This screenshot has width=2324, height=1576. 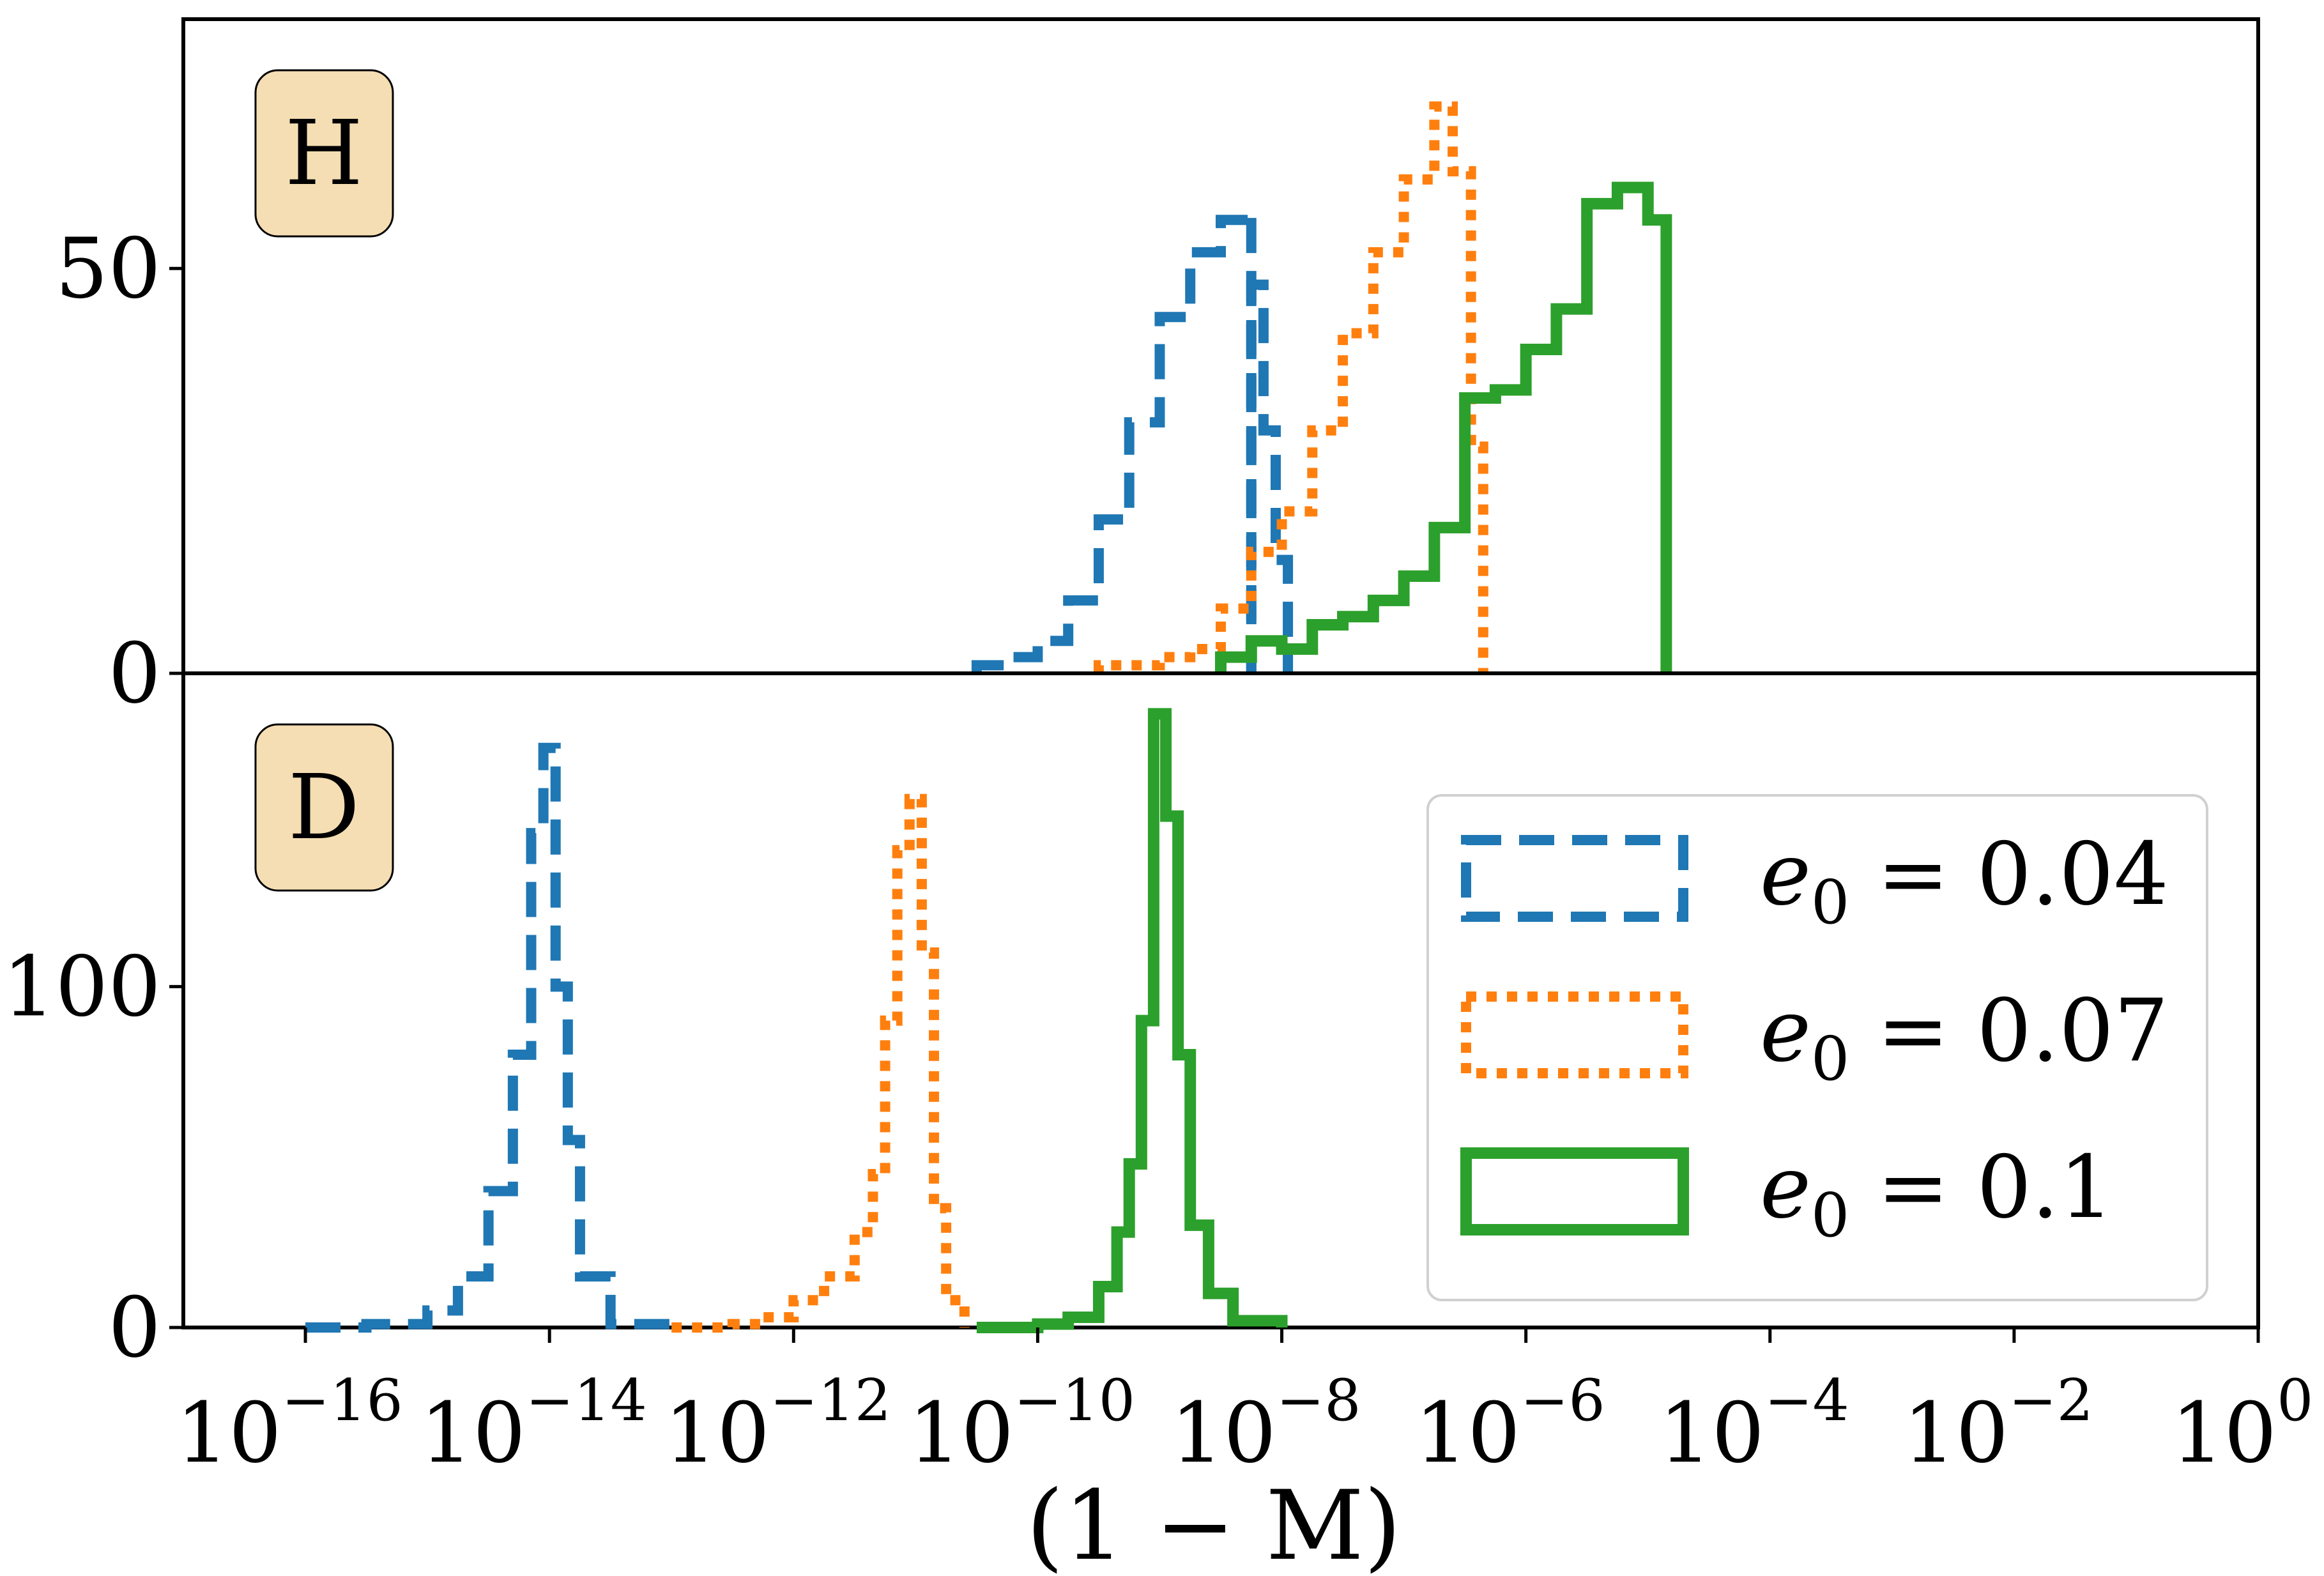 What do you see at coordinates (1021, 1424) in the screenshot?
I see `x-tick-label: 10⁻¹⁰` at bounding box center [1021, 1424].